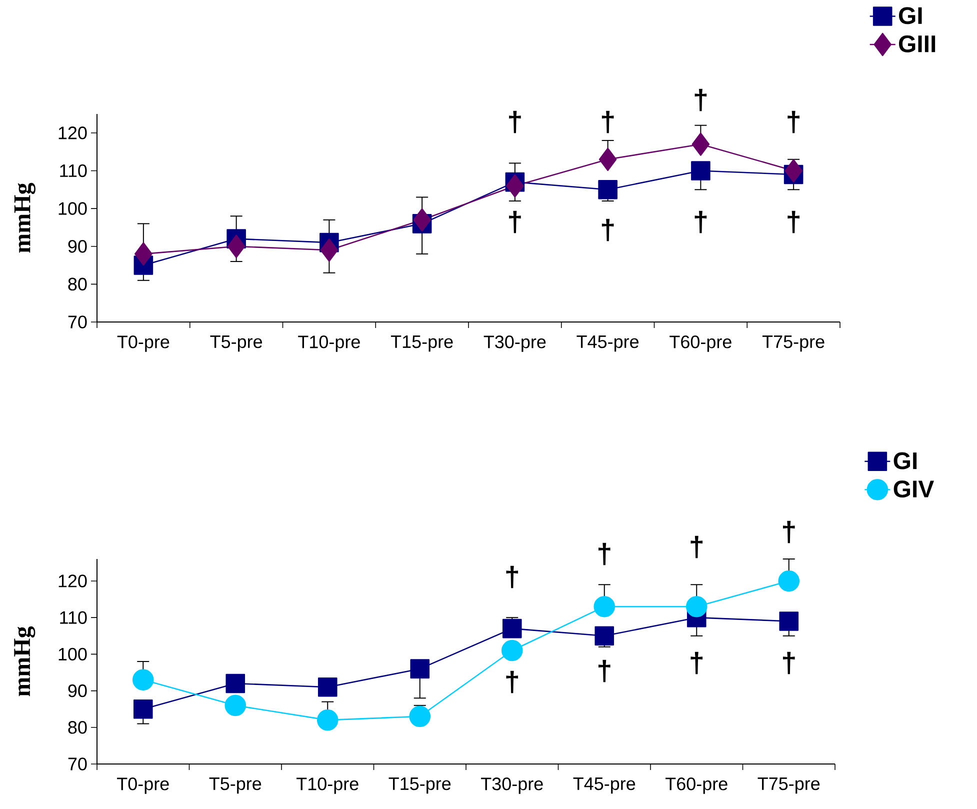  Describe the element at coordinates (914, 489) in the screenshot. I see `legend-label: GIV` at that location.